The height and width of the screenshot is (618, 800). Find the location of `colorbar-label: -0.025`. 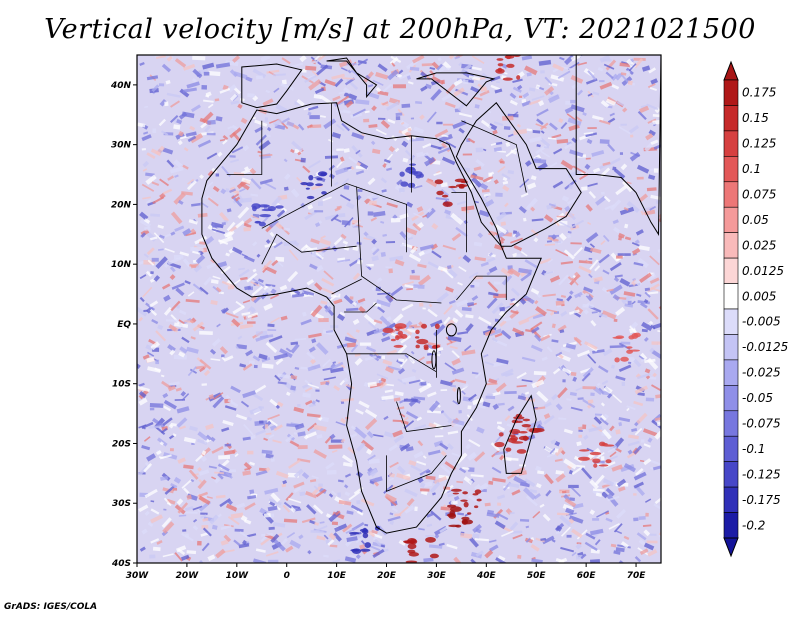

colorbar-label: -0.025 is located at coordinates (761, 373).